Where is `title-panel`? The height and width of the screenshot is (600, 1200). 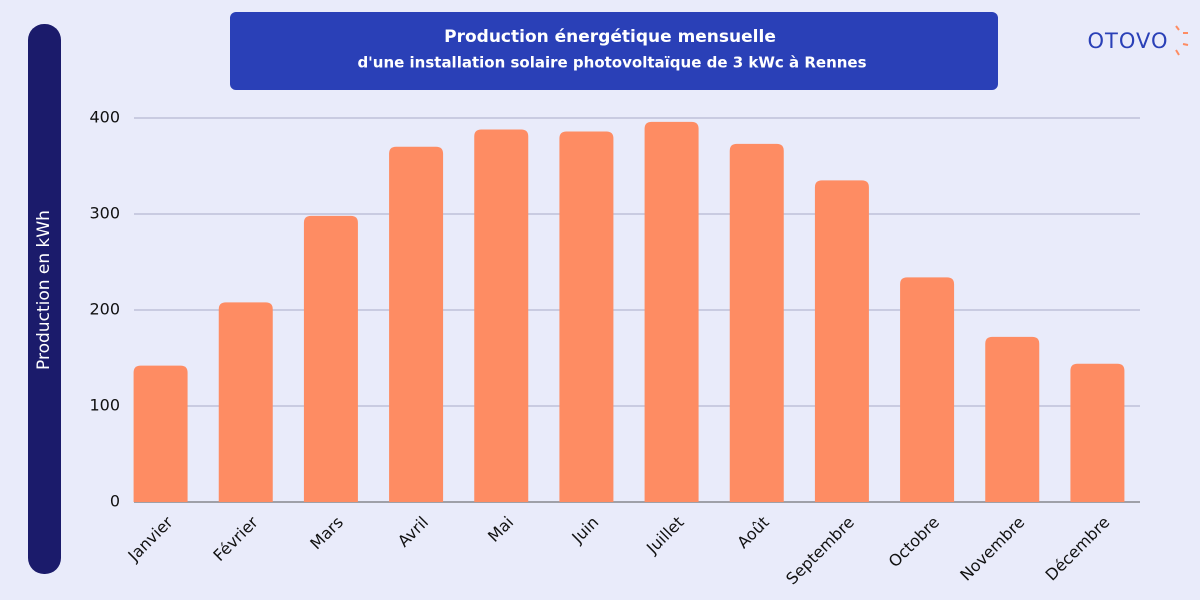 title-panel is located at coordinates (614, 51).